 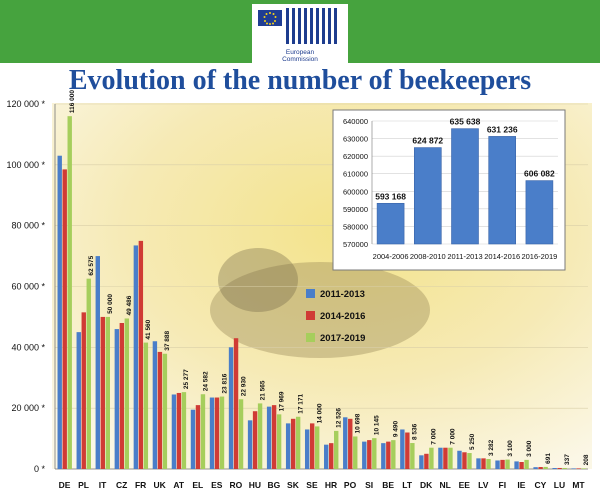 I want to click on data-label: 41 560, so click(x=148, y=329).